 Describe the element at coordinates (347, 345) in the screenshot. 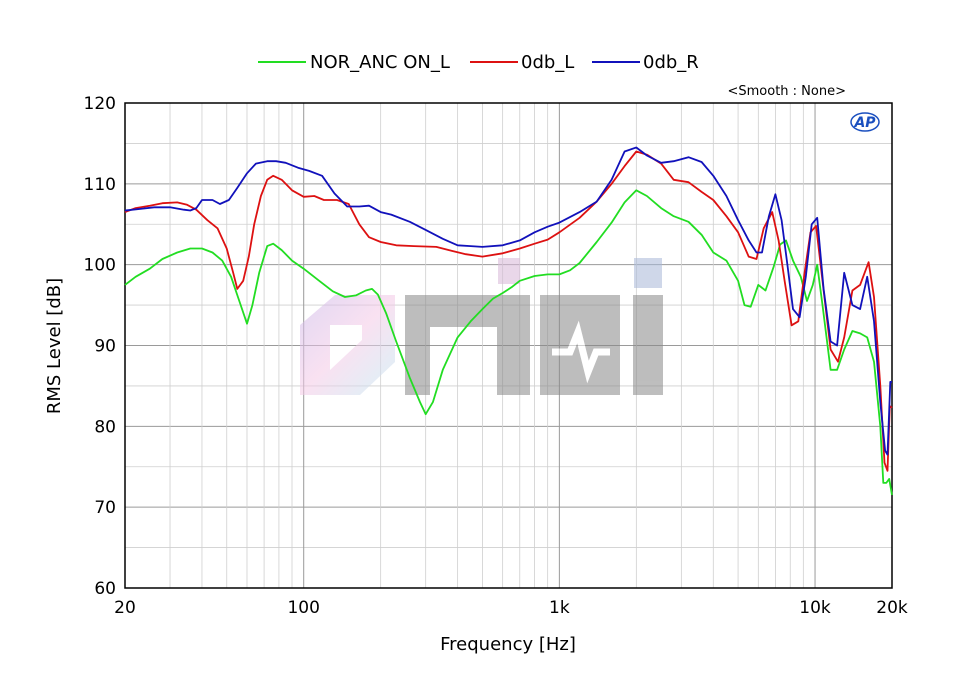

I see `watermark-o-shape` at that location.